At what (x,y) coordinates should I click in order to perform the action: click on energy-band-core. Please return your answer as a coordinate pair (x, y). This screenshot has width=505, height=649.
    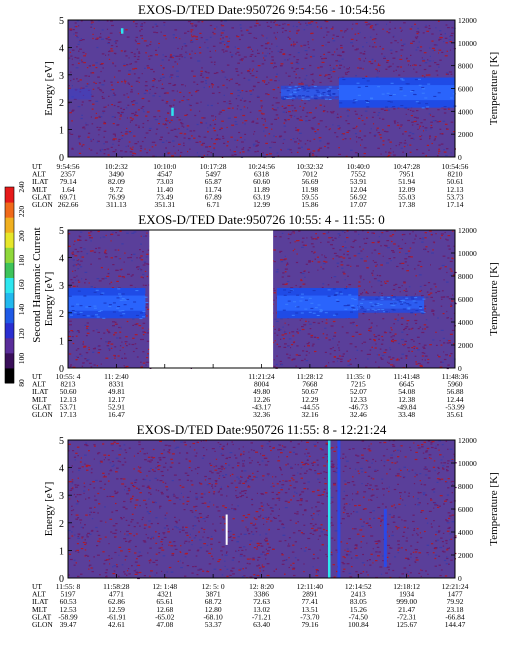
    Looking at the image, I should click on (396, 93).